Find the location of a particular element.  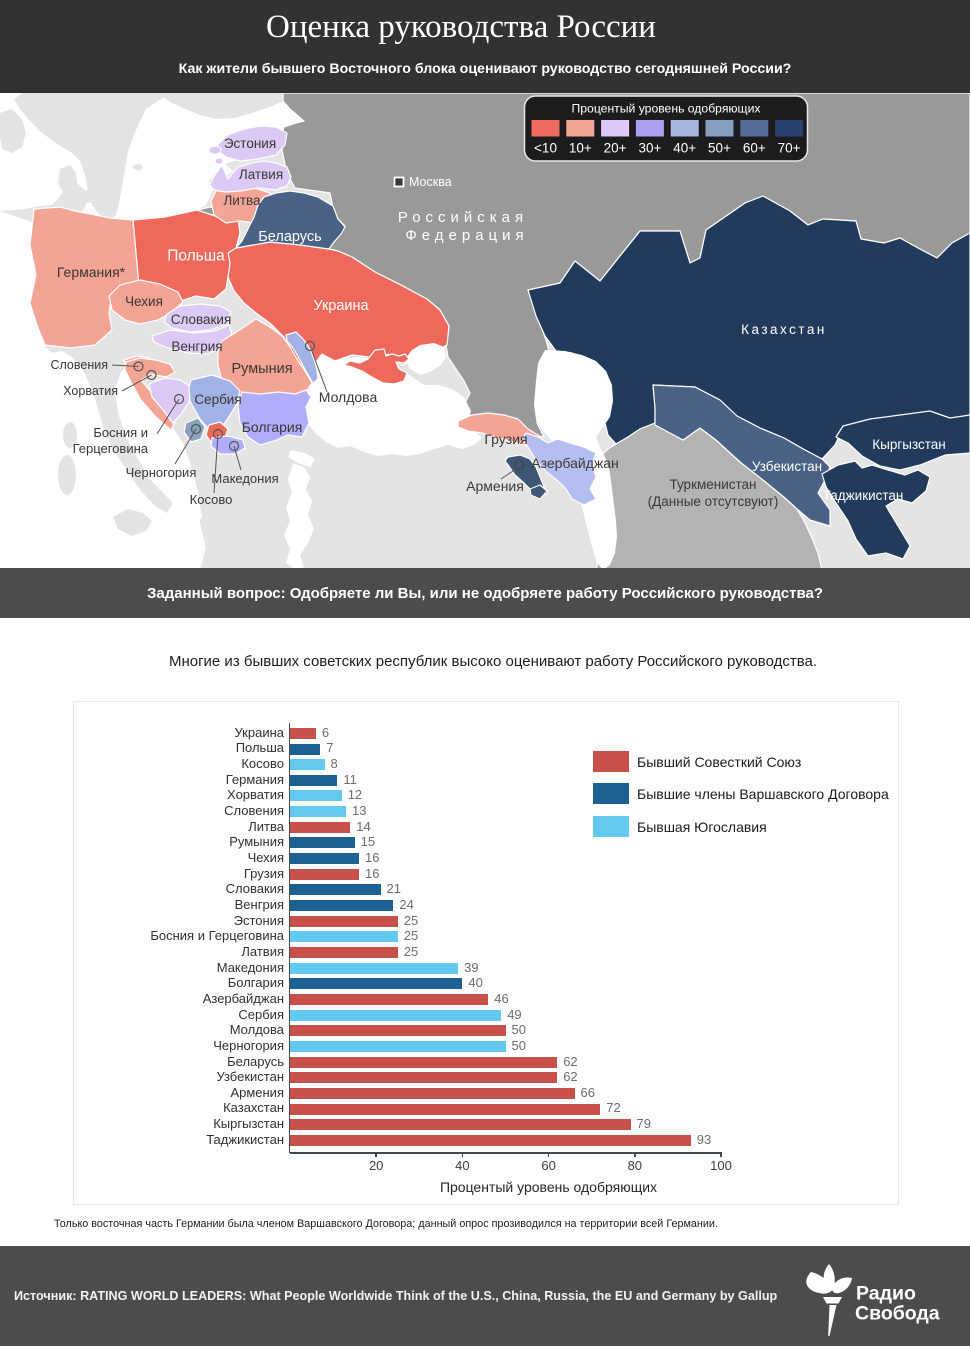

svg-text: Беларусь is located at coordinates (289, 237).